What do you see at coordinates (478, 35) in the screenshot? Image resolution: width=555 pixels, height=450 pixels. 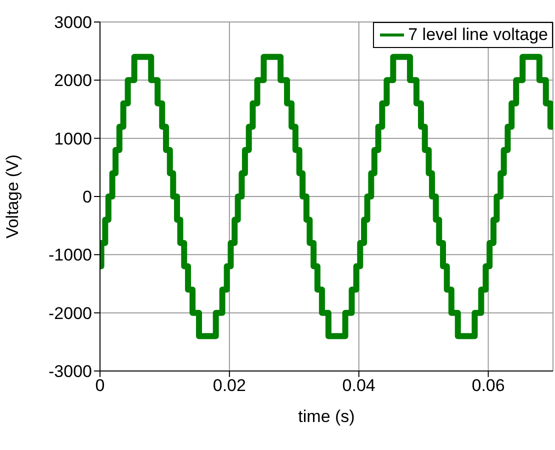 I see `legend-label: 7 level line voltage` at bounding box center [478, 35].